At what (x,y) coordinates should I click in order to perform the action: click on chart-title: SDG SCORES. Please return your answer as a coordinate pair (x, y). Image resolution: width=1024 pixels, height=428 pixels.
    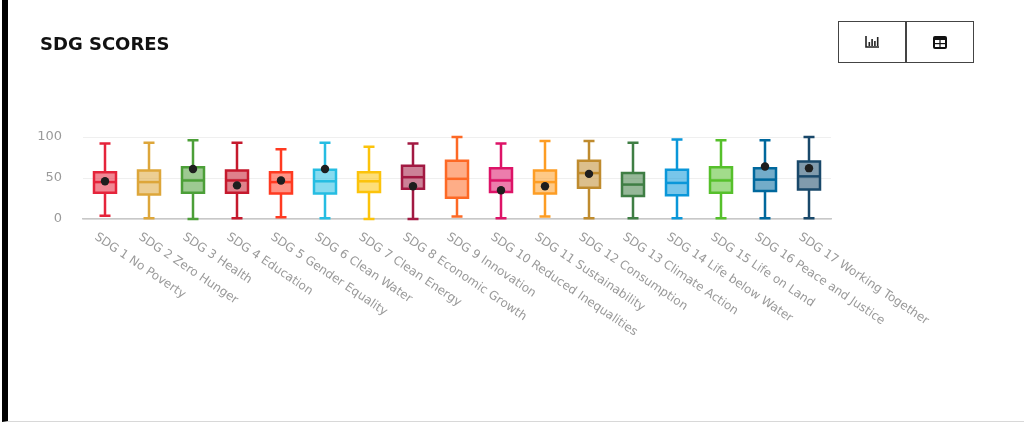
    Looking at the image, I should click on (105, 43).